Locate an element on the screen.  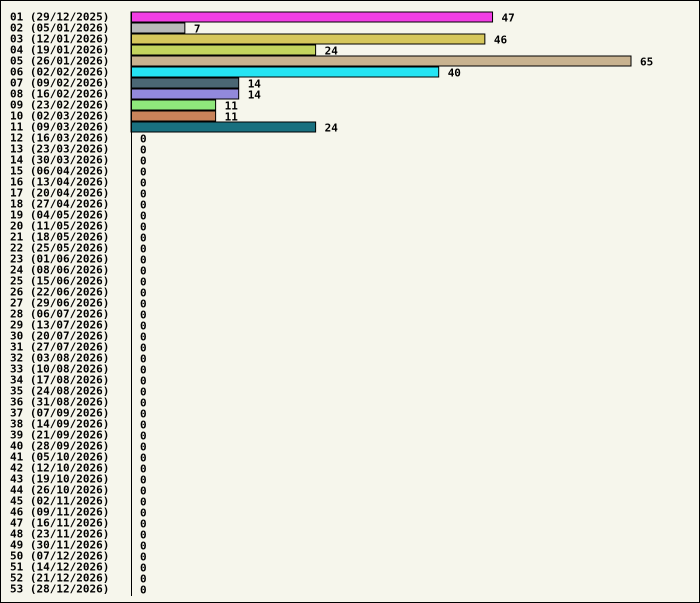
category-label: 05 (26/01/2026) is located at coordinates (59, 61).